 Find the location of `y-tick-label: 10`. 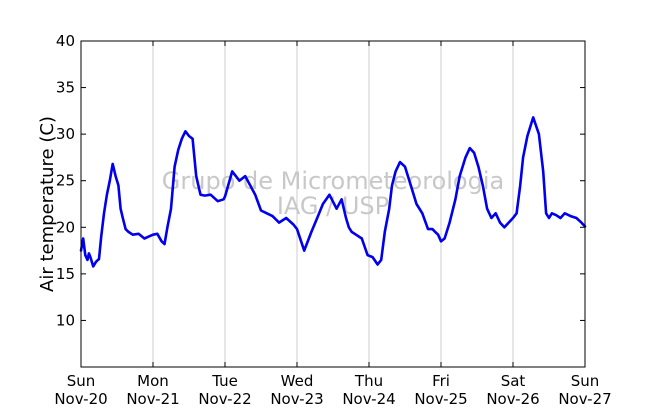

y-tick-label: 10 is located at coordinates (65, 320).